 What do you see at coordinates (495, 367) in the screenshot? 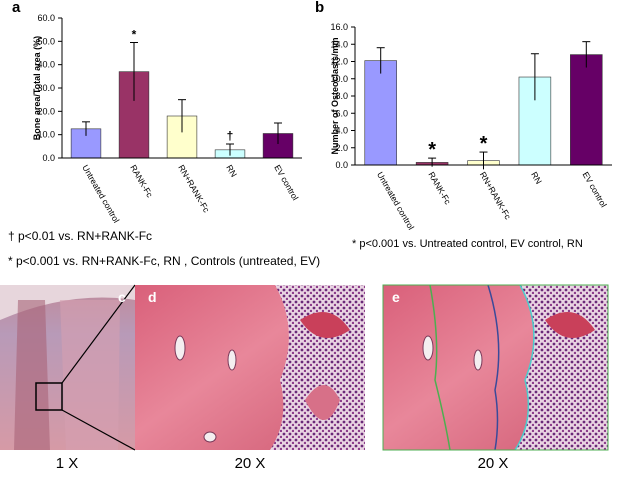
I see `micrograph-e` at bounding box center [495, 367].